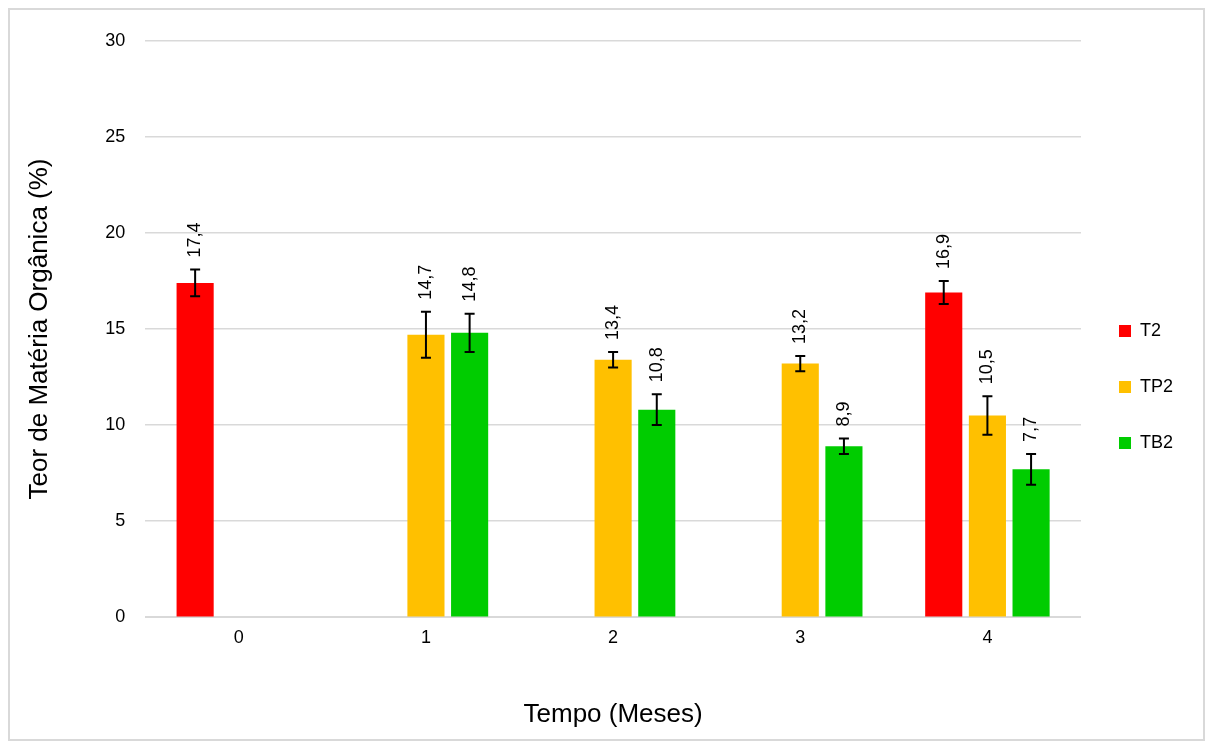 This screenshot has height=749, width=1213. What do you see at coordinates (115, 135) in the screenshot?
I see `y-tick-label: 25` at bounding box center [115, 135].